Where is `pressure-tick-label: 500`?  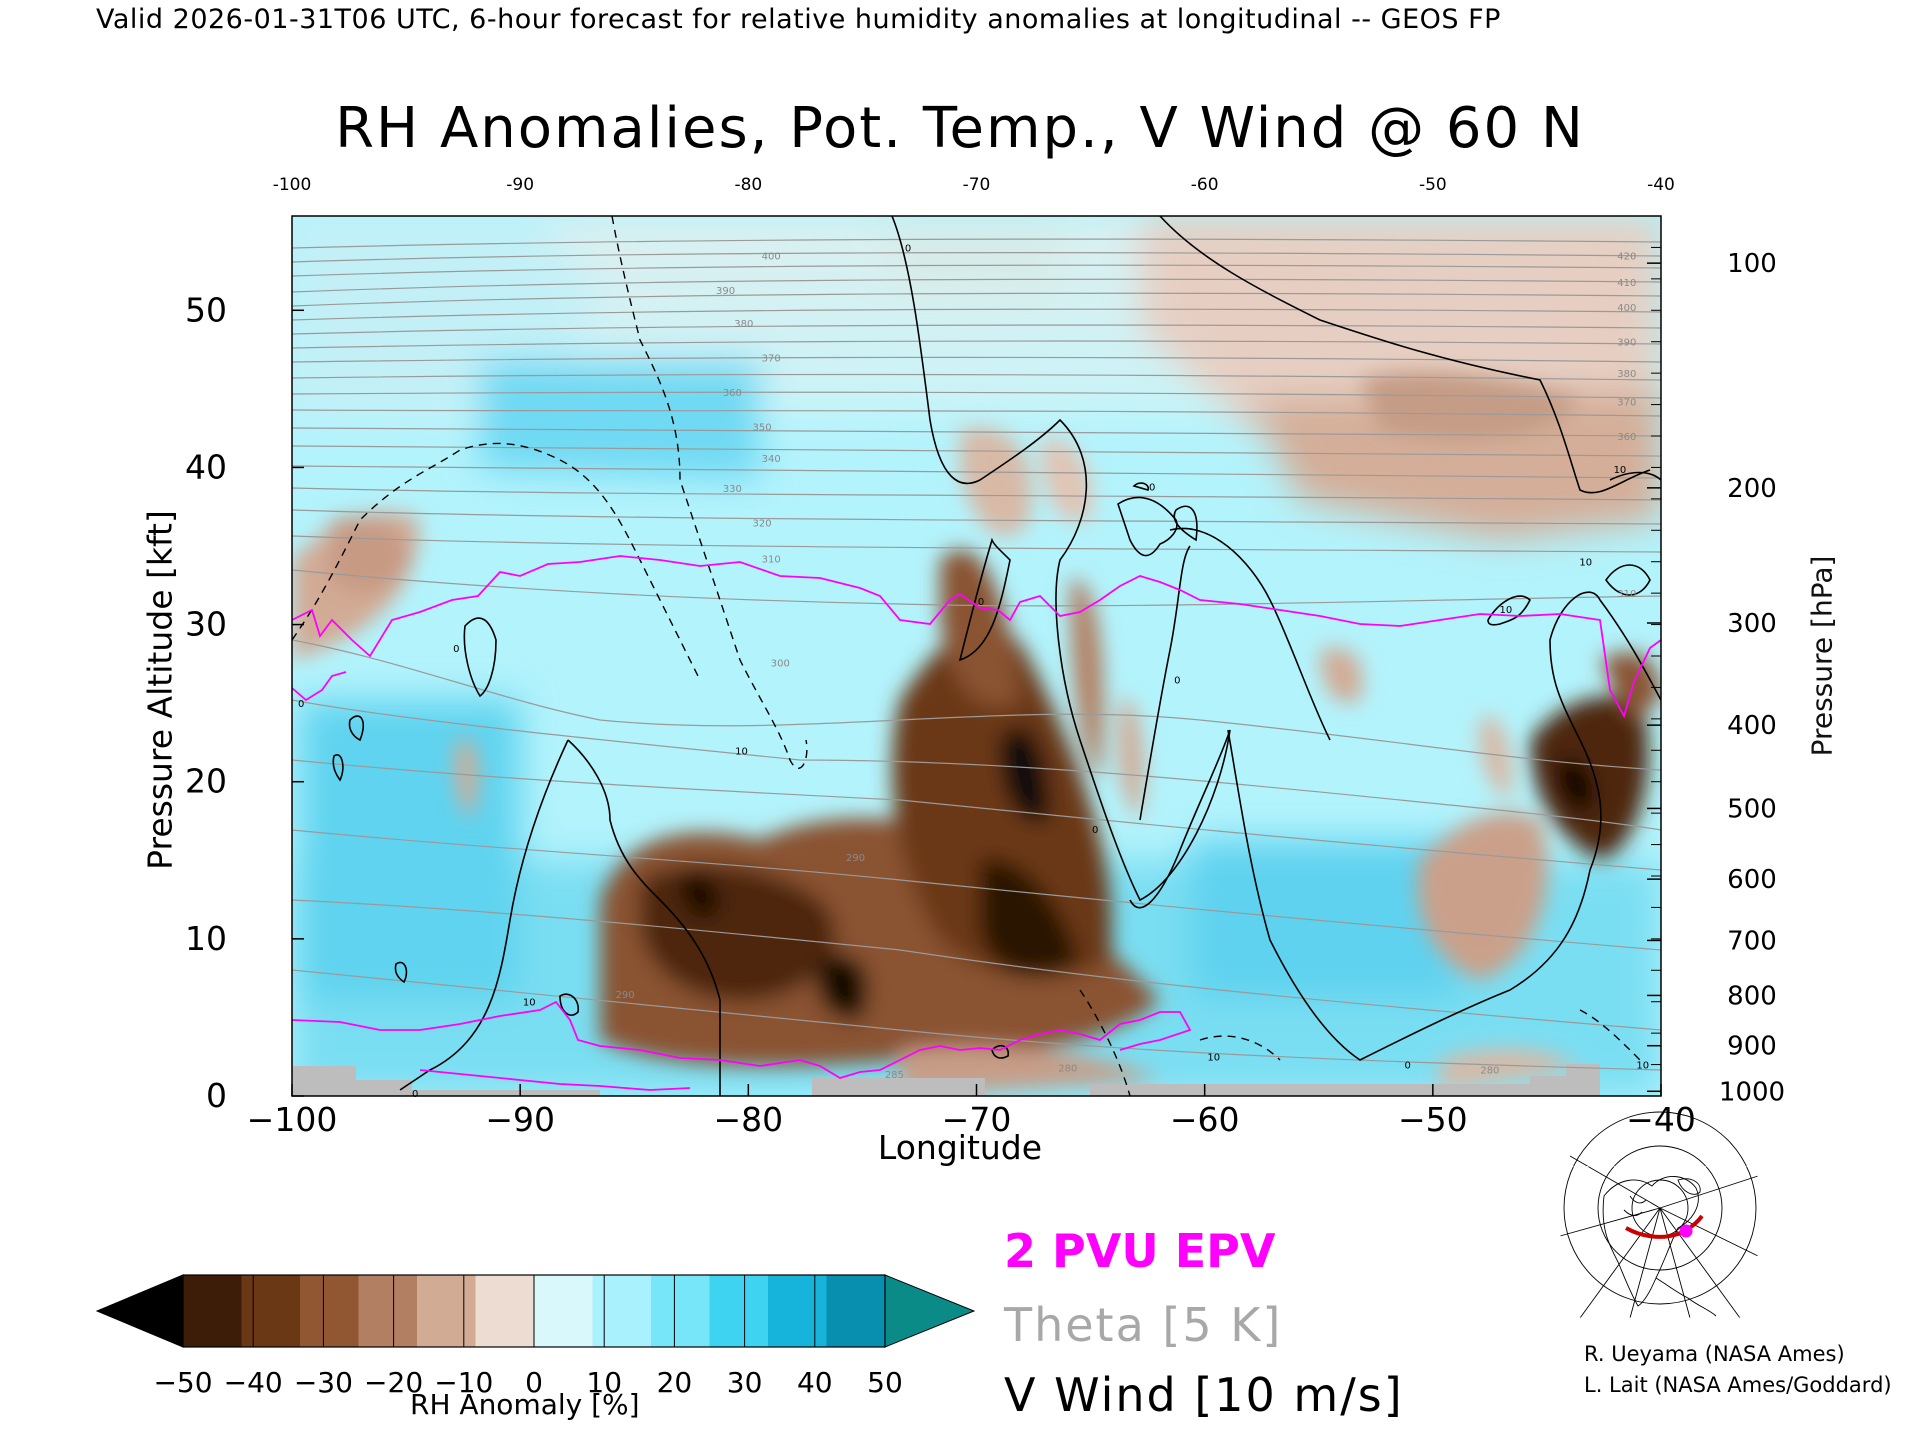 pressure-tick-label: 500 is located at coordinates (1752, 809).